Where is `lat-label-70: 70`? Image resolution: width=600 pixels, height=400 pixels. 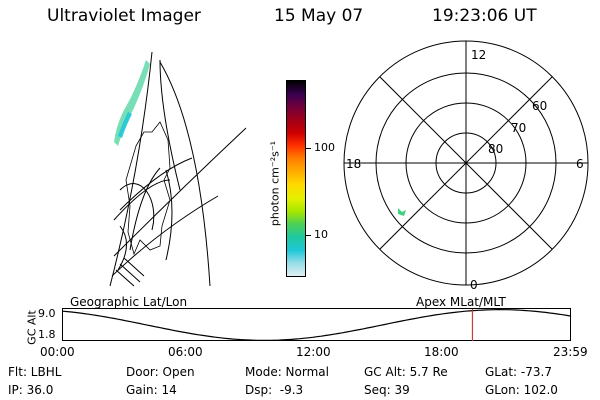
lat-label-70: 70 is located at coordinates (518, 128).